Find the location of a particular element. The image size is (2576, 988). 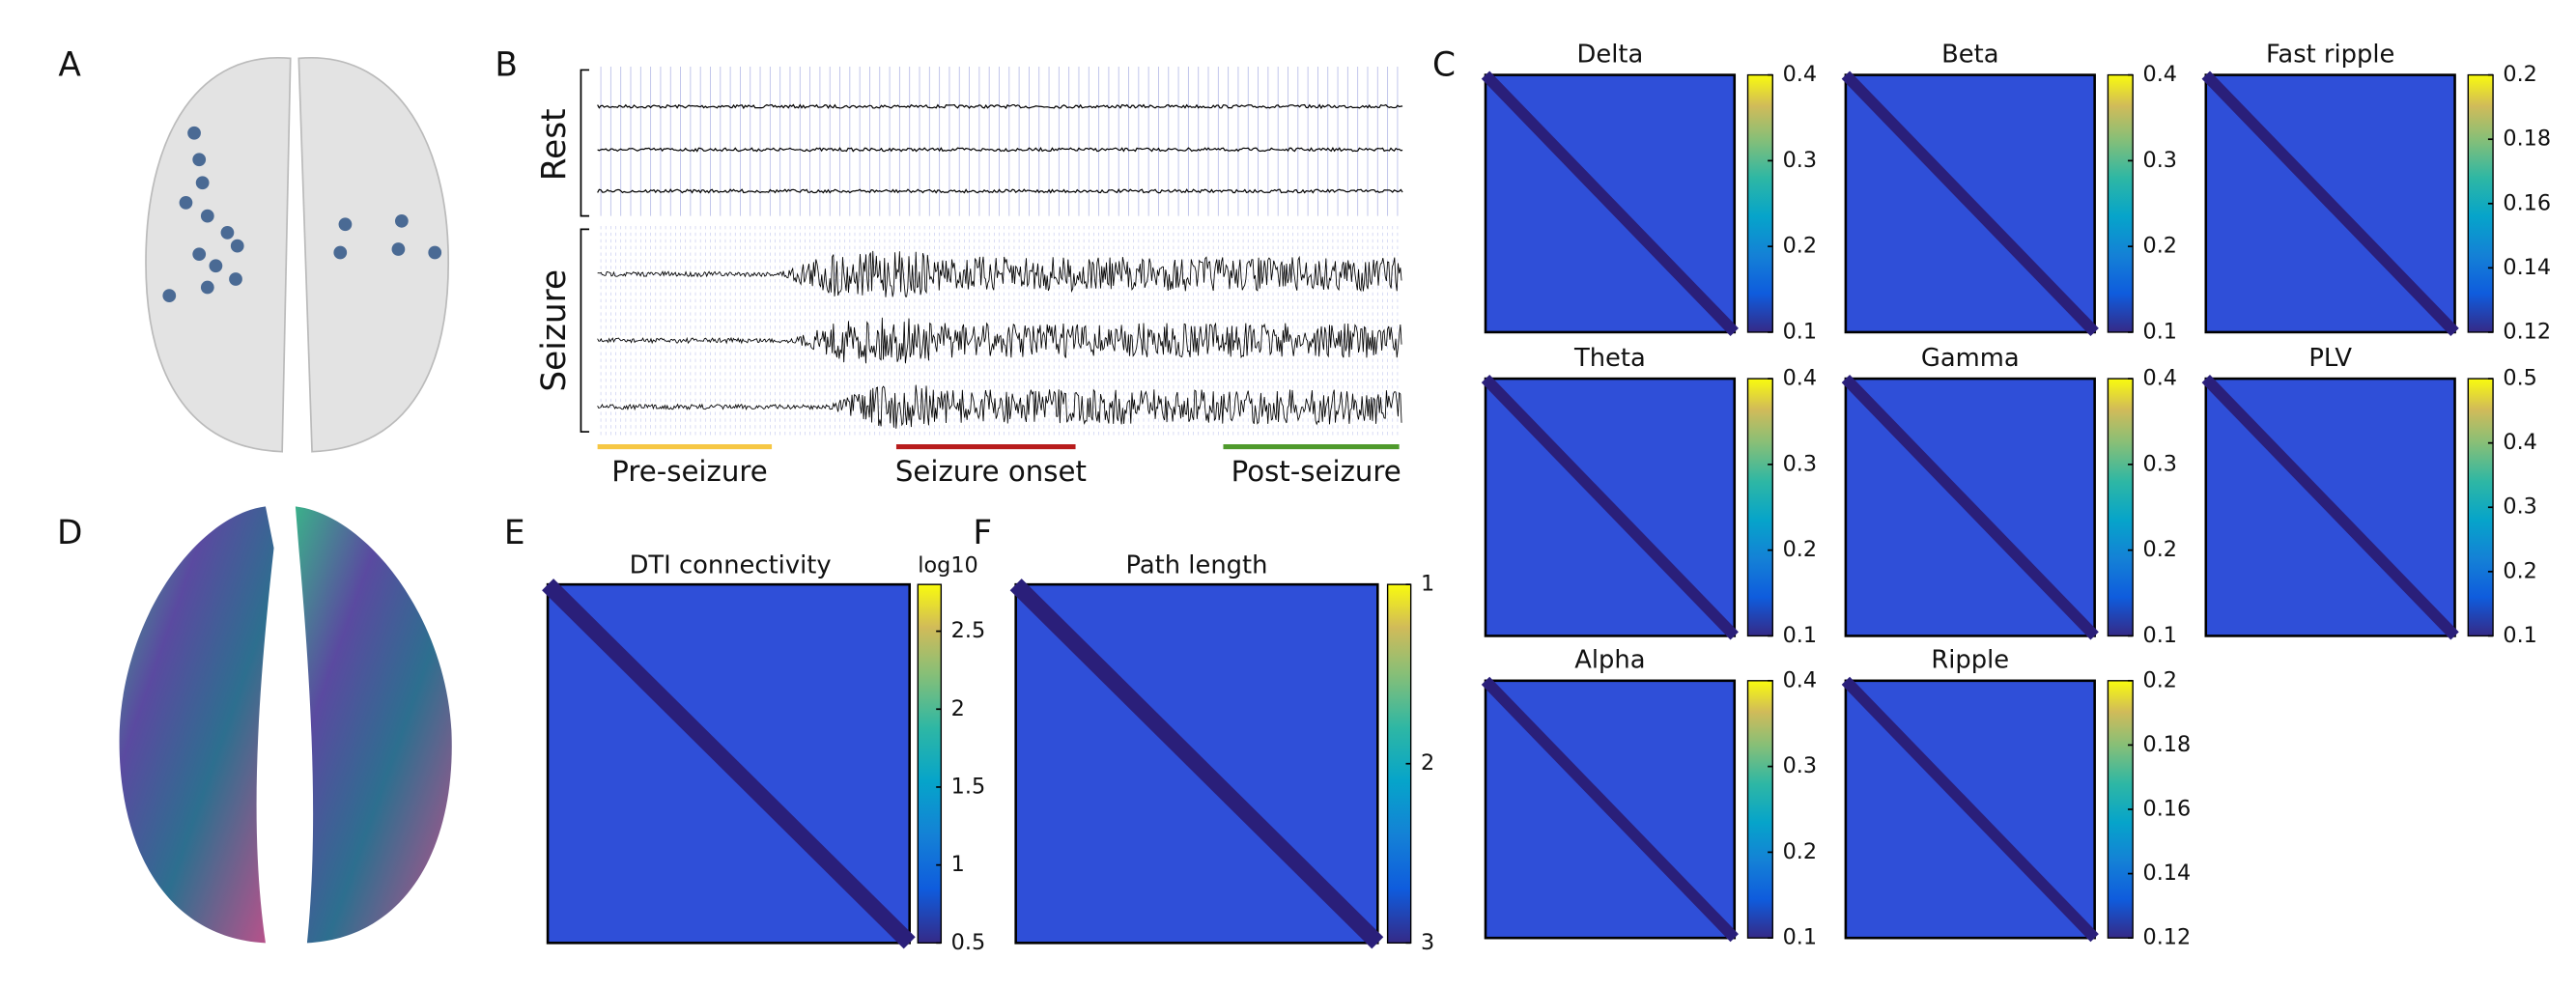

panel-label: B is located at coordinates (506, 65).